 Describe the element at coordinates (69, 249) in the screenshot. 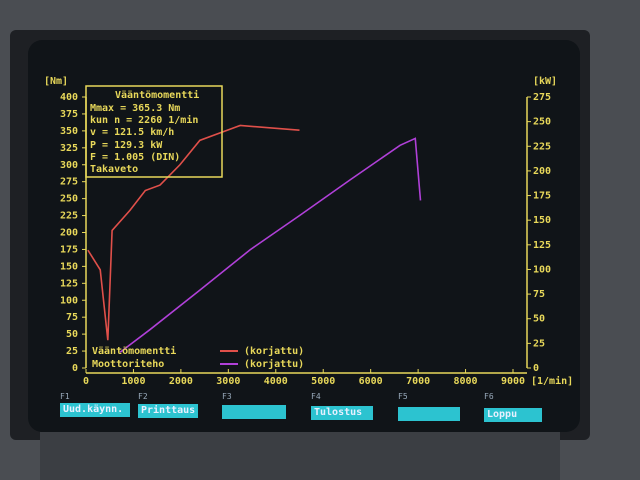

I see `y-left-tick-label: 175` at that location.